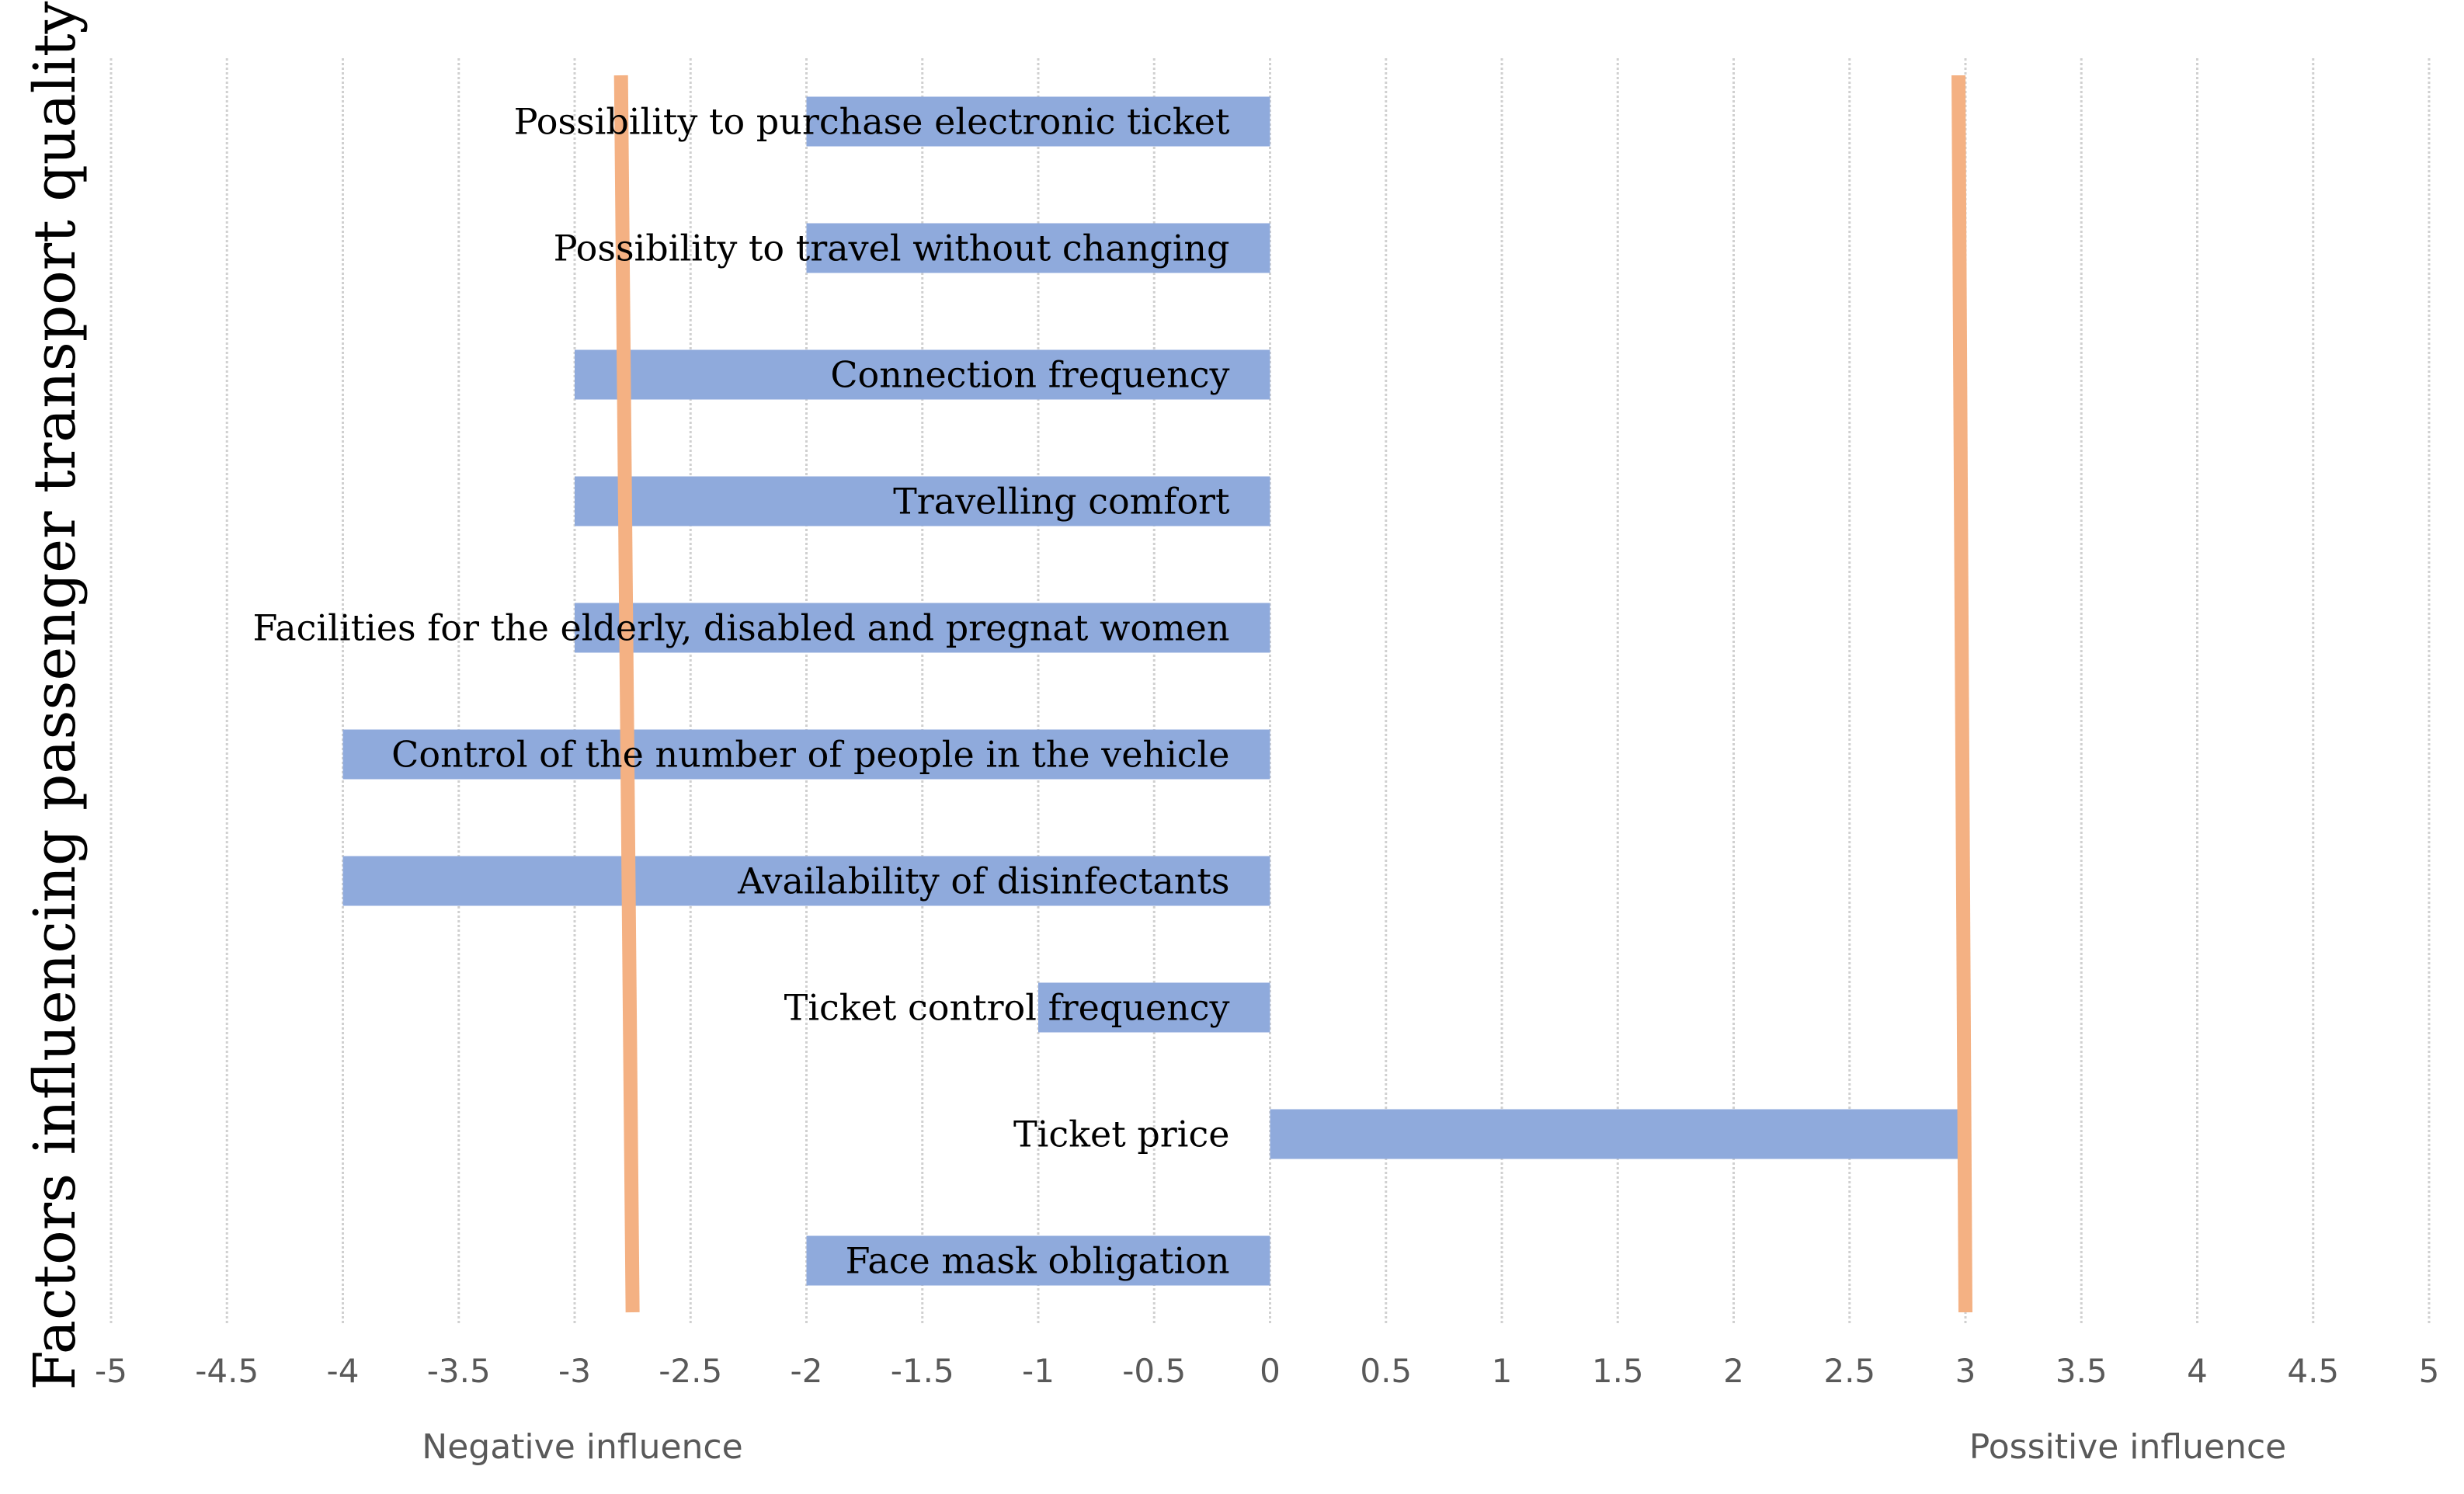  Describe the element at coordinates (1039, 1371) in the screenshot. I see `x-tick-label: -1` at that location.